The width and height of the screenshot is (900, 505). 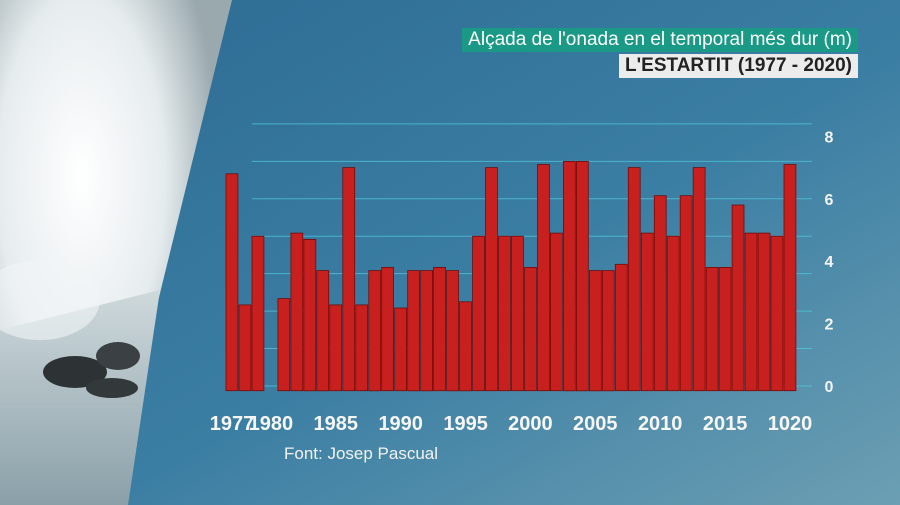 What do you see at coordinates (310, 315) in the screenshot?
I see `bar-1983` at bounding box center [310, 315].